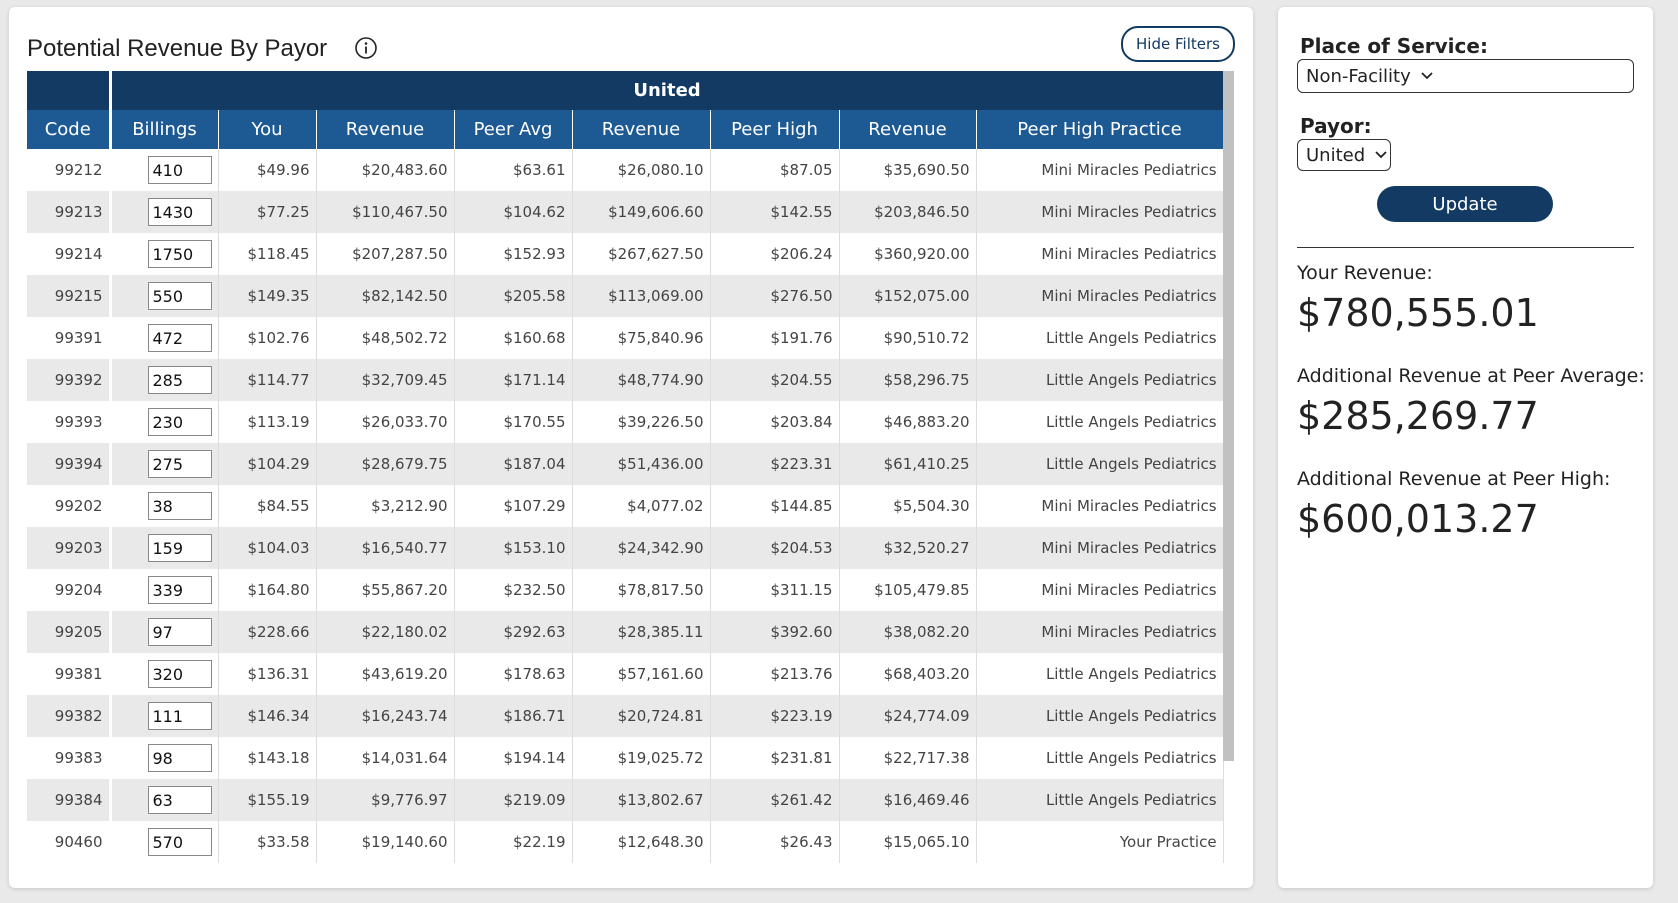  I want to click on table-cell: $203.84, so click(775, 422).